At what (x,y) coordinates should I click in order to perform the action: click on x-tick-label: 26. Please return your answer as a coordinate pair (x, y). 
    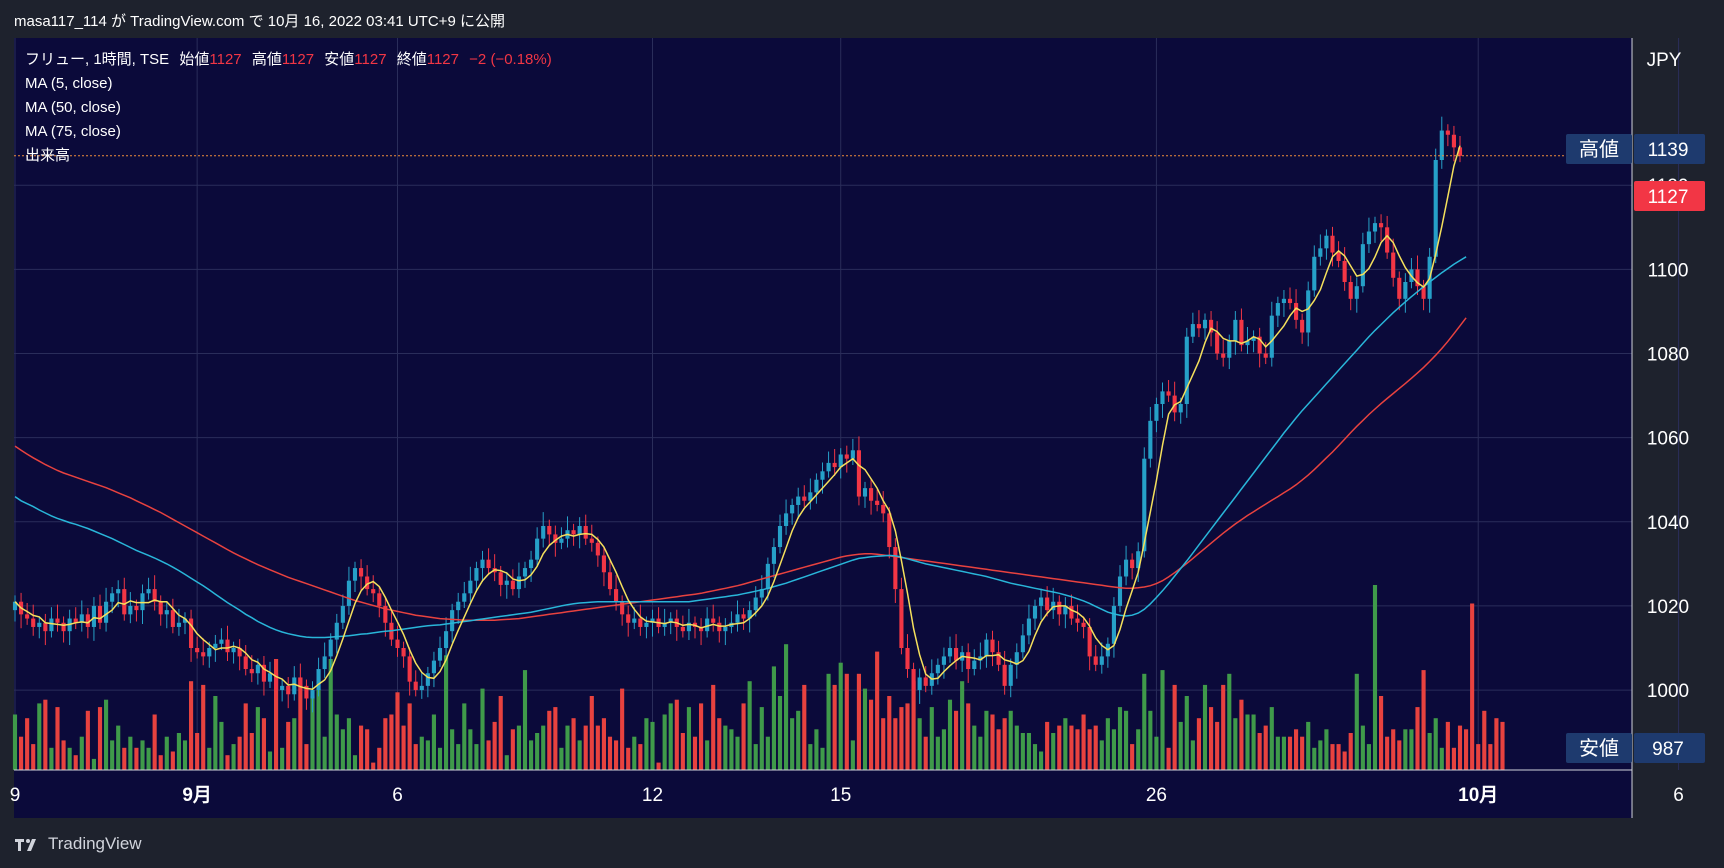
    Looking at the image, I should click on (1156, 795).